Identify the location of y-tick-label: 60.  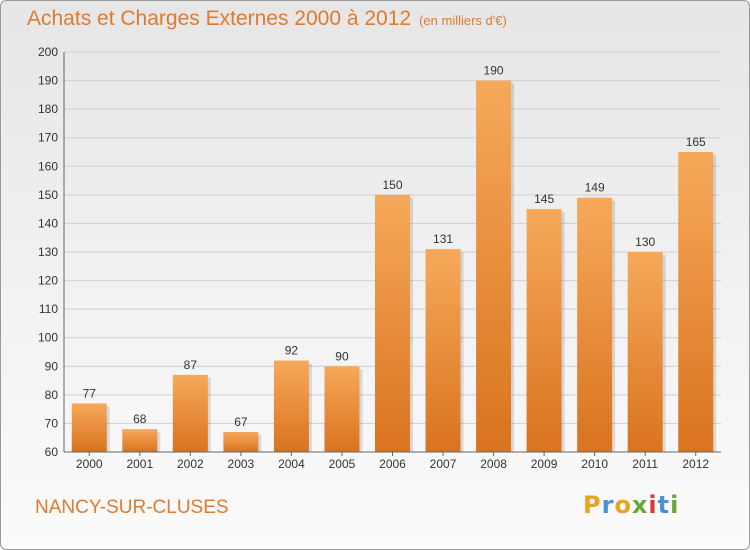
(52, 452).